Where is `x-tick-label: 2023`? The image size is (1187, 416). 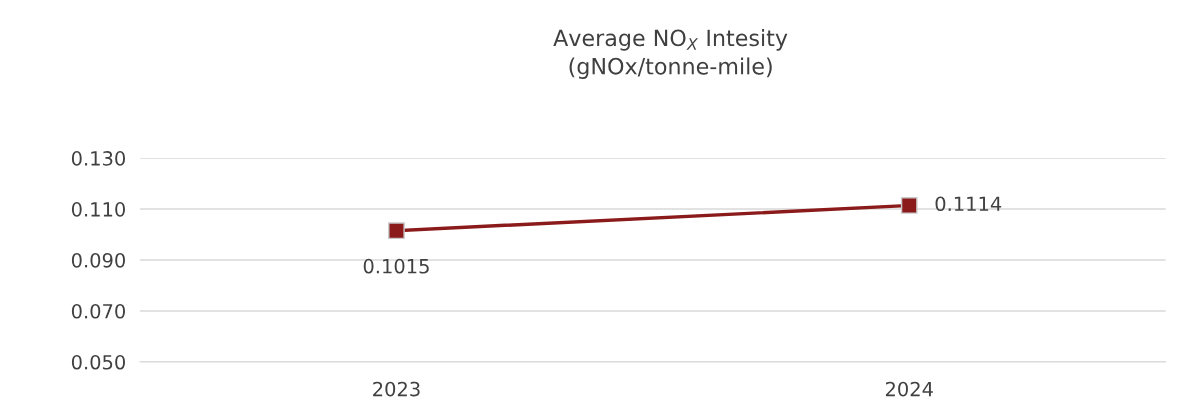 x-tick-label: 2023 is located at coordinates (396, 389).